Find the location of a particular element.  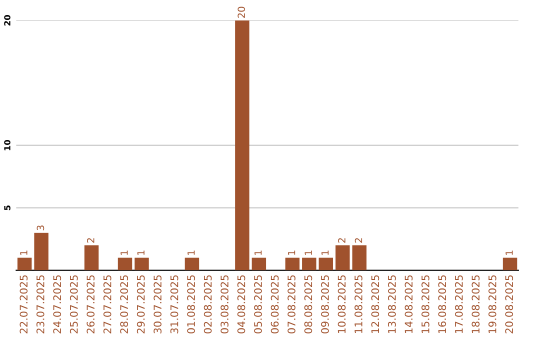

x-tick-label: 11.08.2025 is located at coordinates (358, 304).